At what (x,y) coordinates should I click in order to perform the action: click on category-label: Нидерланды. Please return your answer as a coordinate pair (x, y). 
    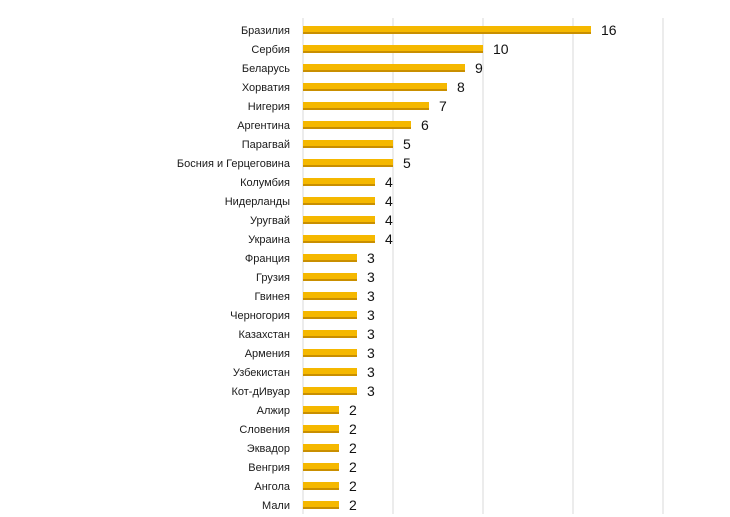
    Looking at the image, I should click on (257, 202).